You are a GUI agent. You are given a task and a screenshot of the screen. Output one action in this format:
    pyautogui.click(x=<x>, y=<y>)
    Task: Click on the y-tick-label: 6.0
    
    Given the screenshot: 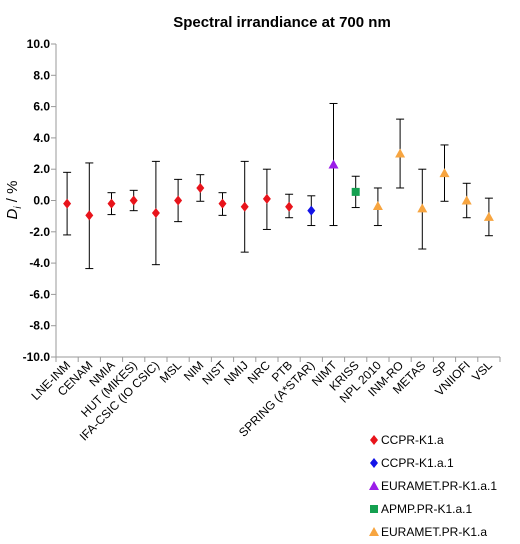 What is the action you would take?
    pyautogui.click(x=41, y=107)
    